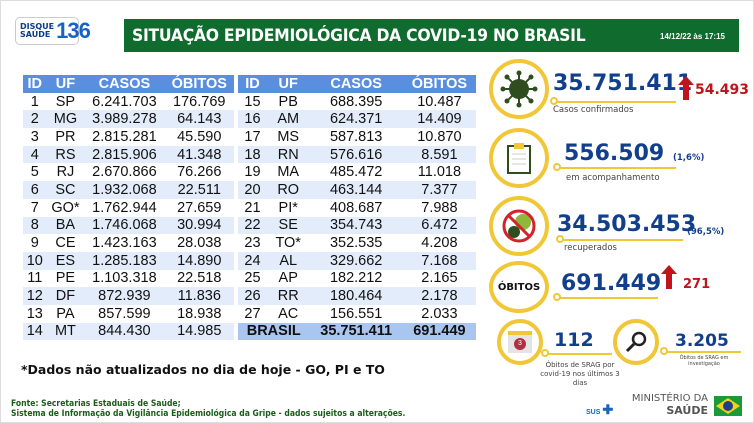 Image resolution: width=754 pixels, height=423 pixels. Describe the element at coordinates (128, 296) in the screenshot. I see `table-row: 12 DF 872.939 11.836` at that location.